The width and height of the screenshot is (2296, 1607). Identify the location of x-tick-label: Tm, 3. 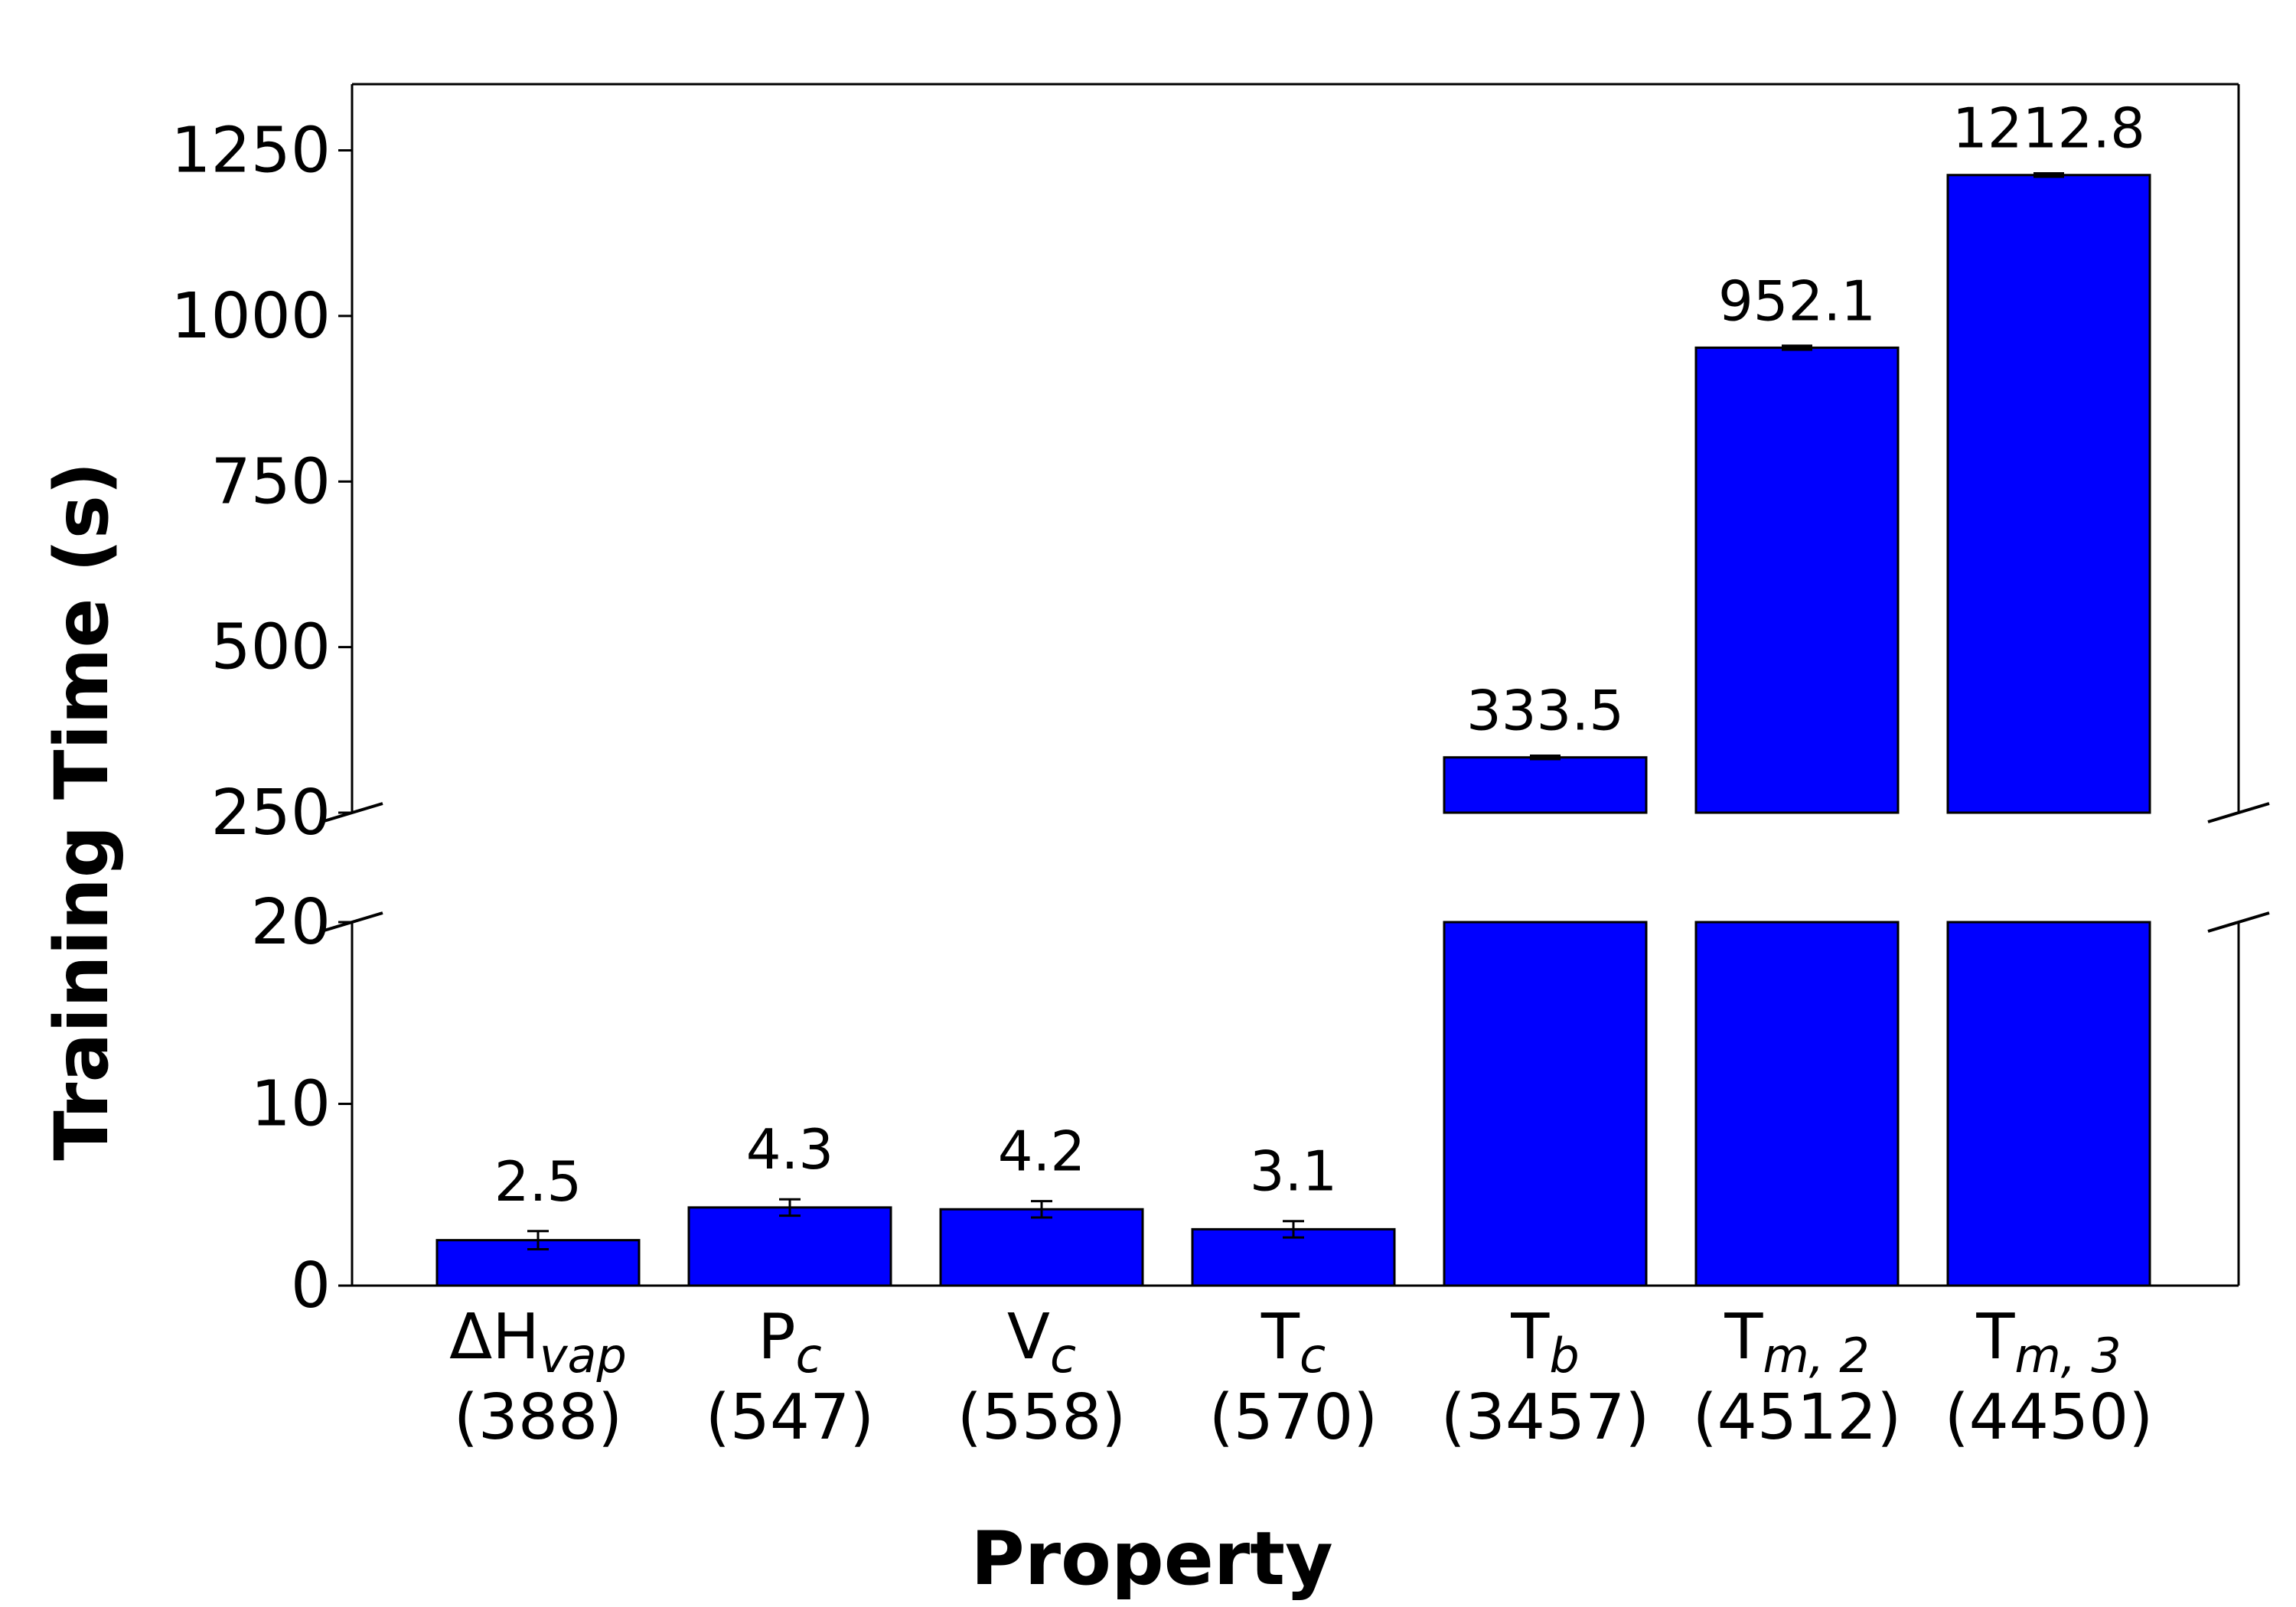
(2048, 1342).